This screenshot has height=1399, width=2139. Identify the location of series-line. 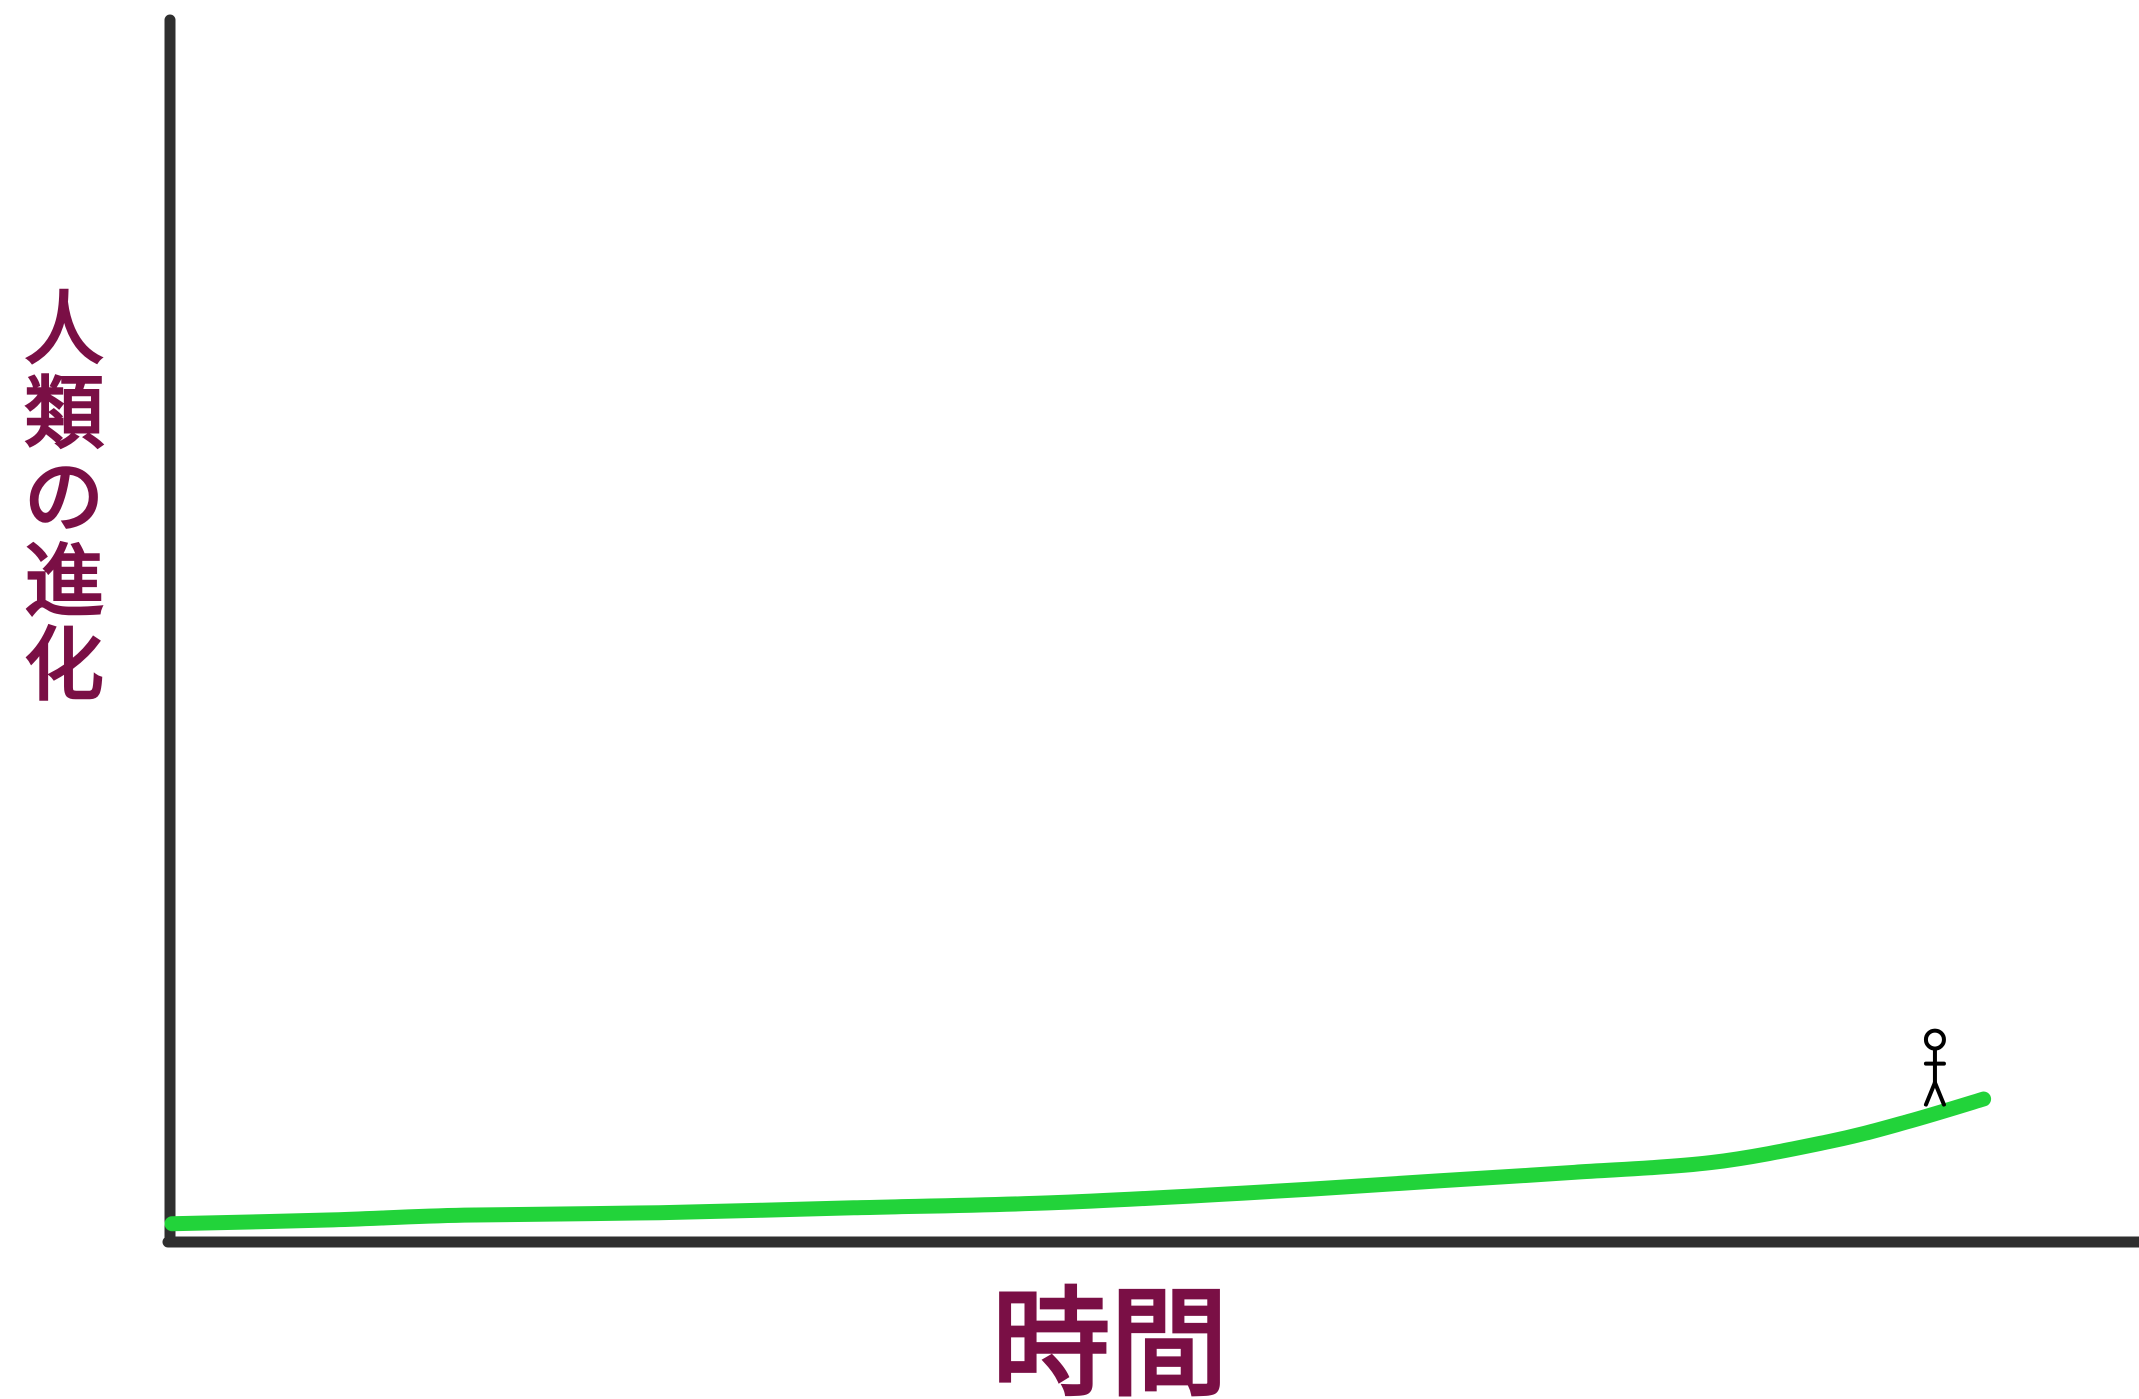
(1078, 1161).